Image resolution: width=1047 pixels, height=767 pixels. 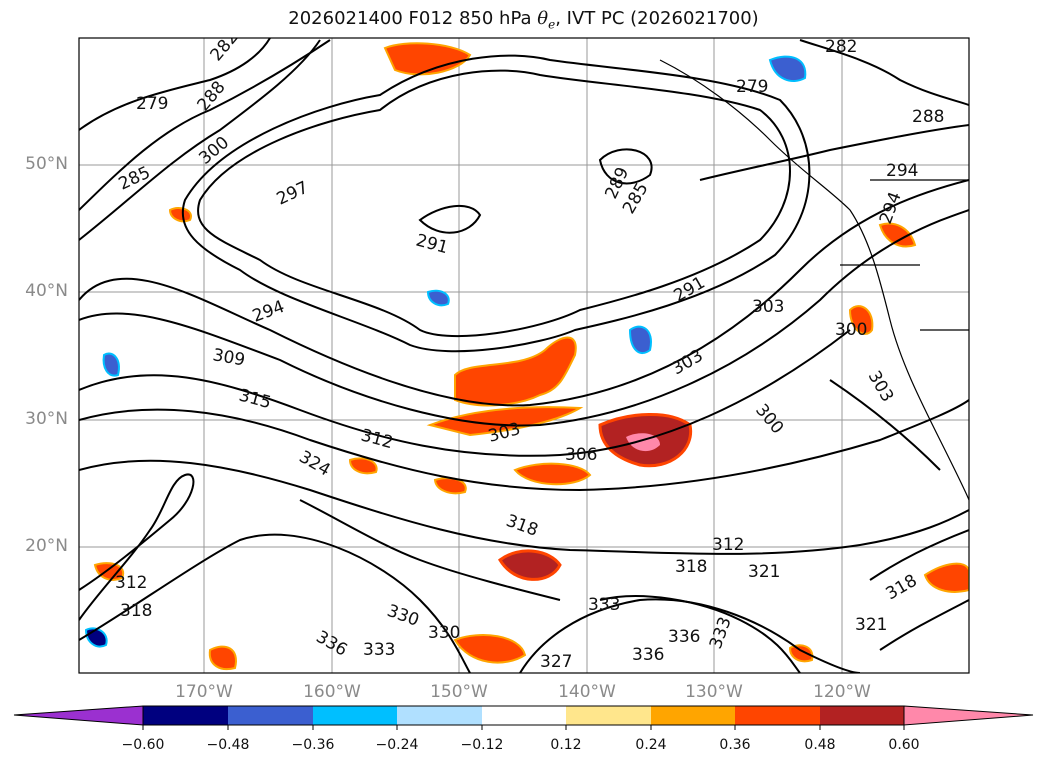 What do you see at coordinates (651, 745) in the screenshot?
I see `colorbar-tick-label: 0.24` at bounding box center [651, 745].